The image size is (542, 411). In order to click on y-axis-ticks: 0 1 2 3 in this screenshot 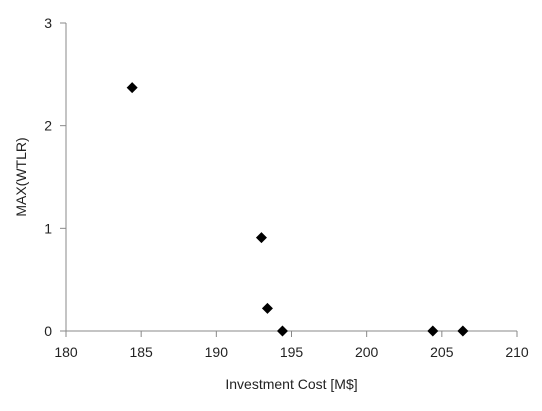, I will do `click(55, 177)`.